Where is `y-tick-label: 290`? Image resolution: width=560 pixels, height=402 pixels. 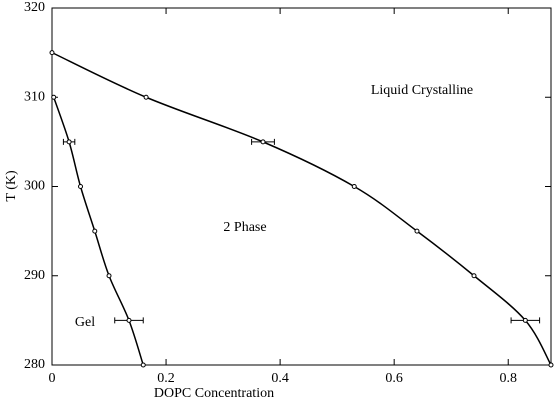 y-tick-label: 290 is located at coordinates (34, 275).